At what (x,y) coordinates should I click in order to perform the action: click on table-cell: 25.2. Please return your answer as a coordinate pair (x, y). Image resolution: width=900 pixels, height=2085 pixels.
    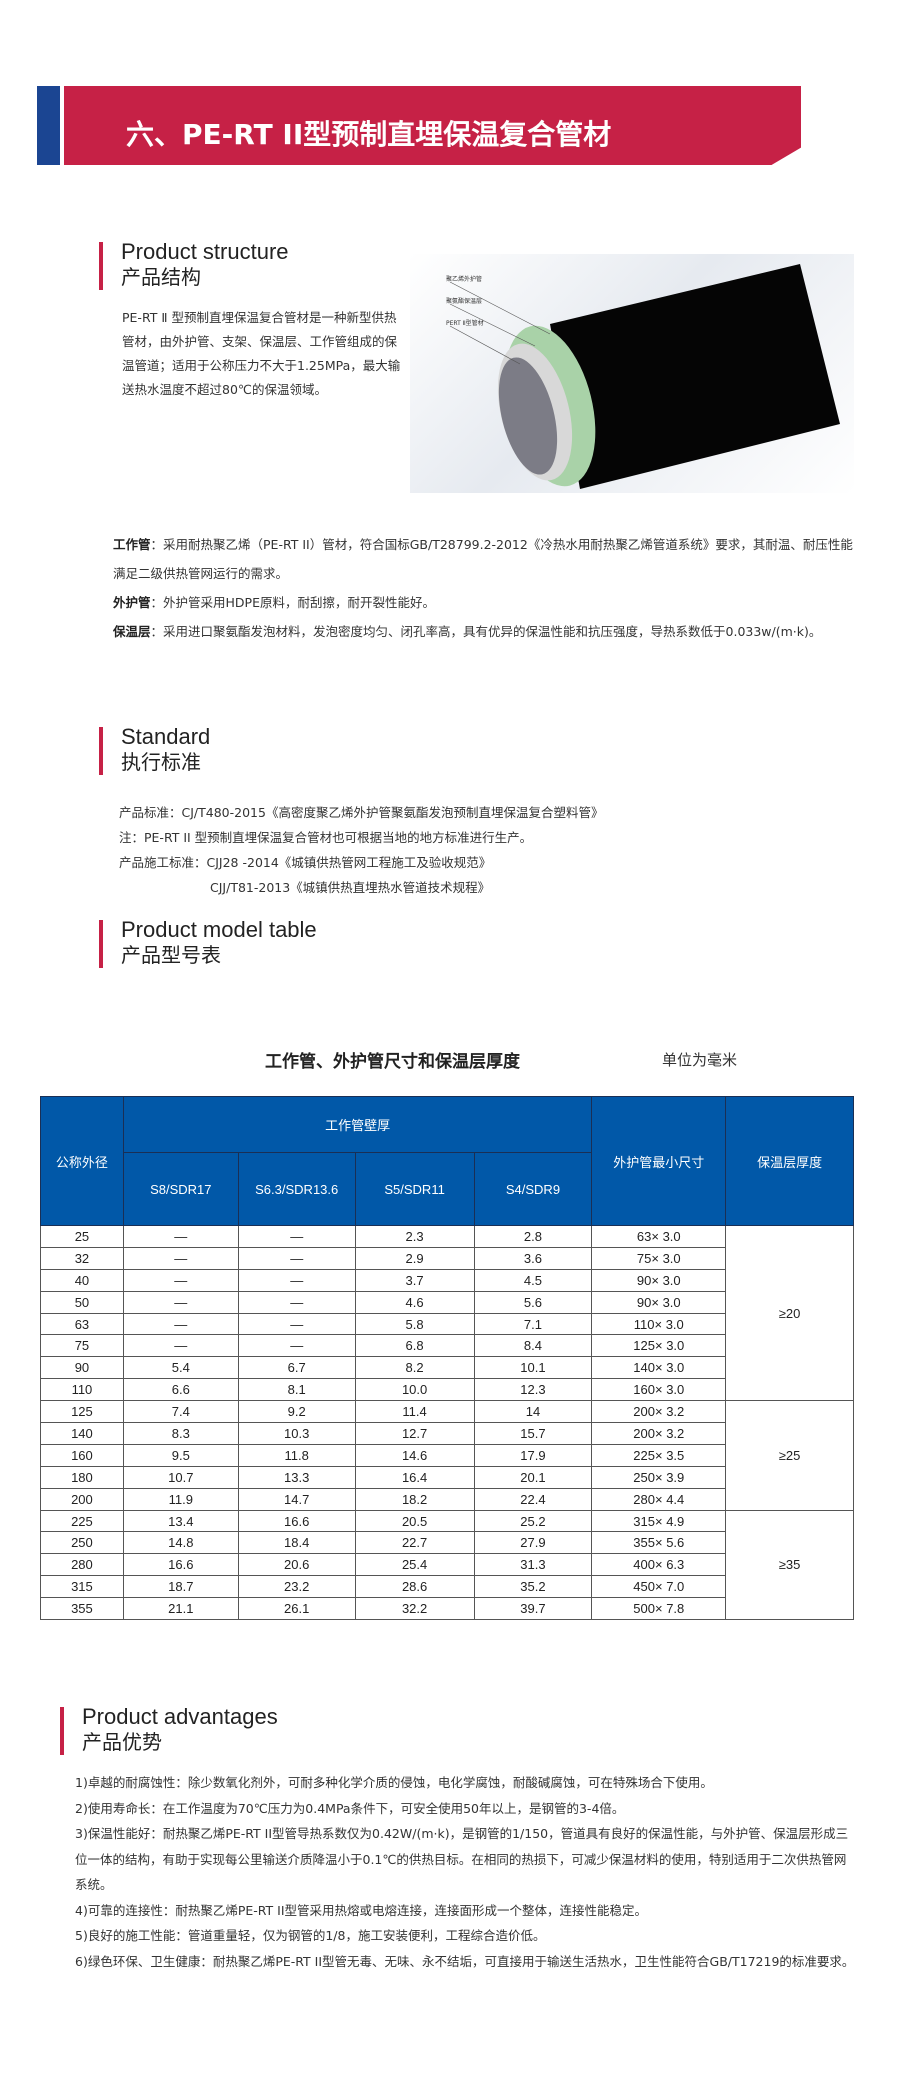
    Looking at the image, I should click on (533, 1521).